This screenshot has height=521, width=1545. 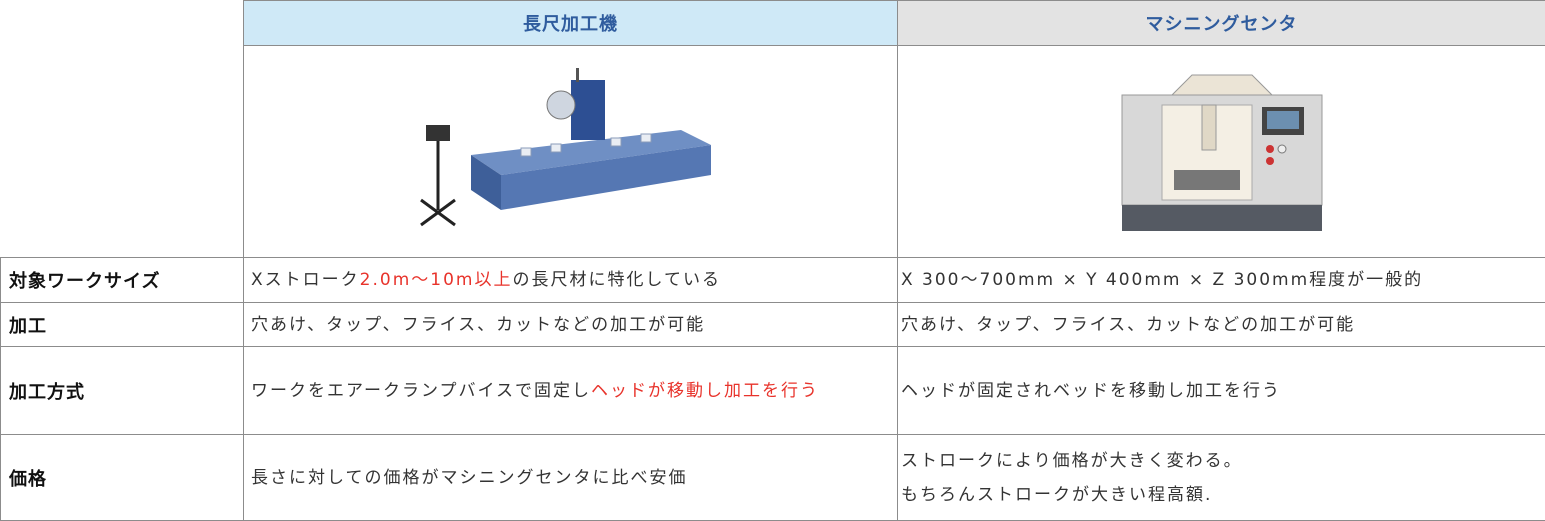 What do you see at coordinates (469, 478) in the screenshot?
I see `text: 長さに対しての価格がマシニングセンタに比べ安価` at bounding box center [469, 478].